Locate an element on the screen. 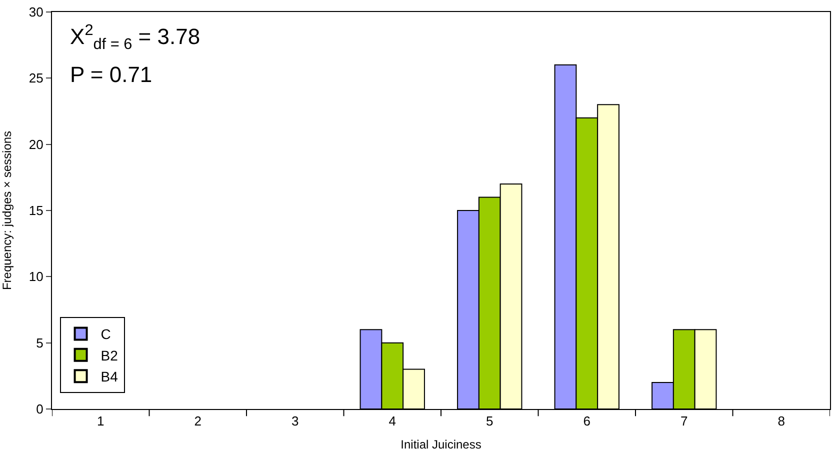  x-tick-label: 6 is located at coordinates (586, 421).